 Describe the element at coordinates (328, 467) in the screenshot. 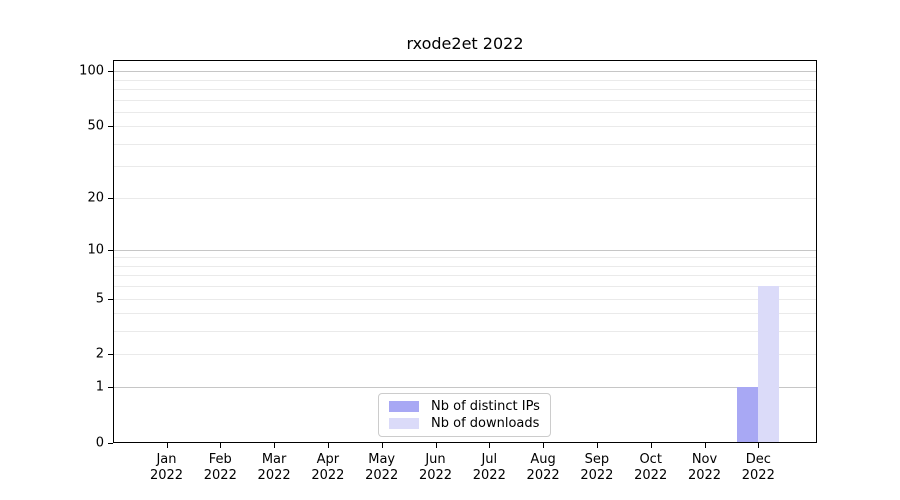

I see `x-tick-label: Apr 2022` at that location.